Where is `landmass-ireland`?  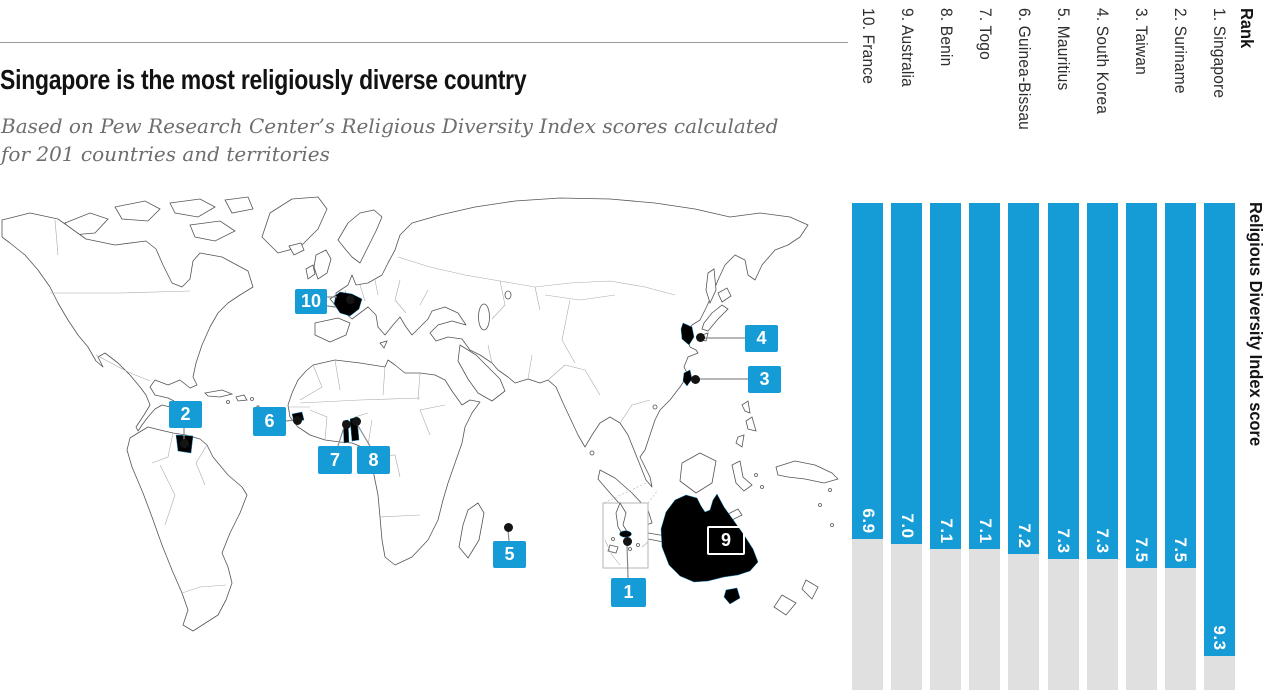
landmass-ireland is located at coordinates (310, 272).